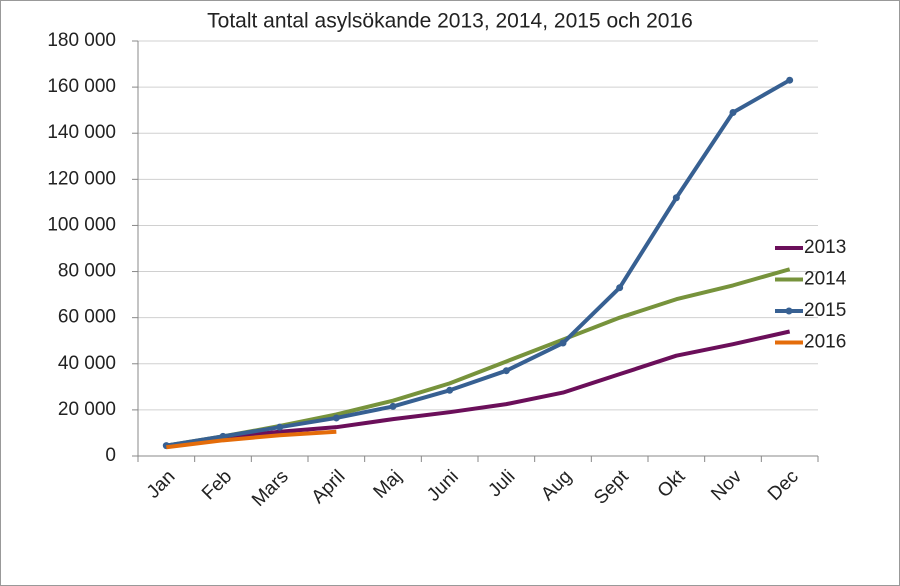 Image resolution: width=900 pixels, height=586 pixels. Describe the element at coordinates (87, 409) in the screenshot. I see `y-tick-label: 20 000` at that location.